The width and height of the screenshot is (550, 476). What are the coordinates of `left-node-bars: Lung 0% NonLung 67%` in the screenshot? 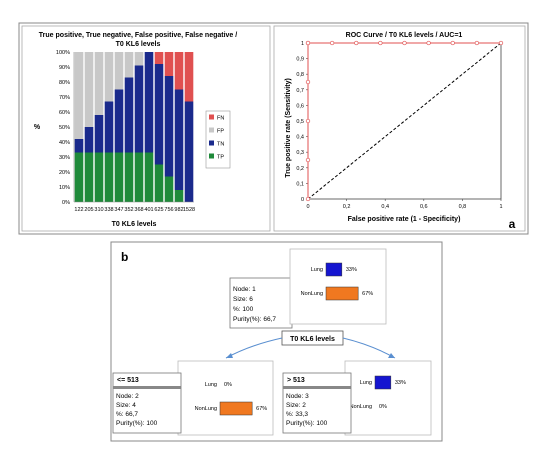 It's located at (231, 399).